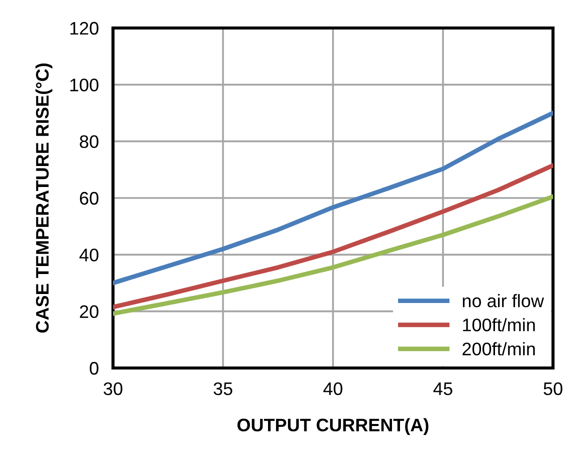 The height and width of the screenshot is (462, 569). Describe the element at coordinates (94, 368) in the screenshot. I see `y-tick-label: 0` at that location.